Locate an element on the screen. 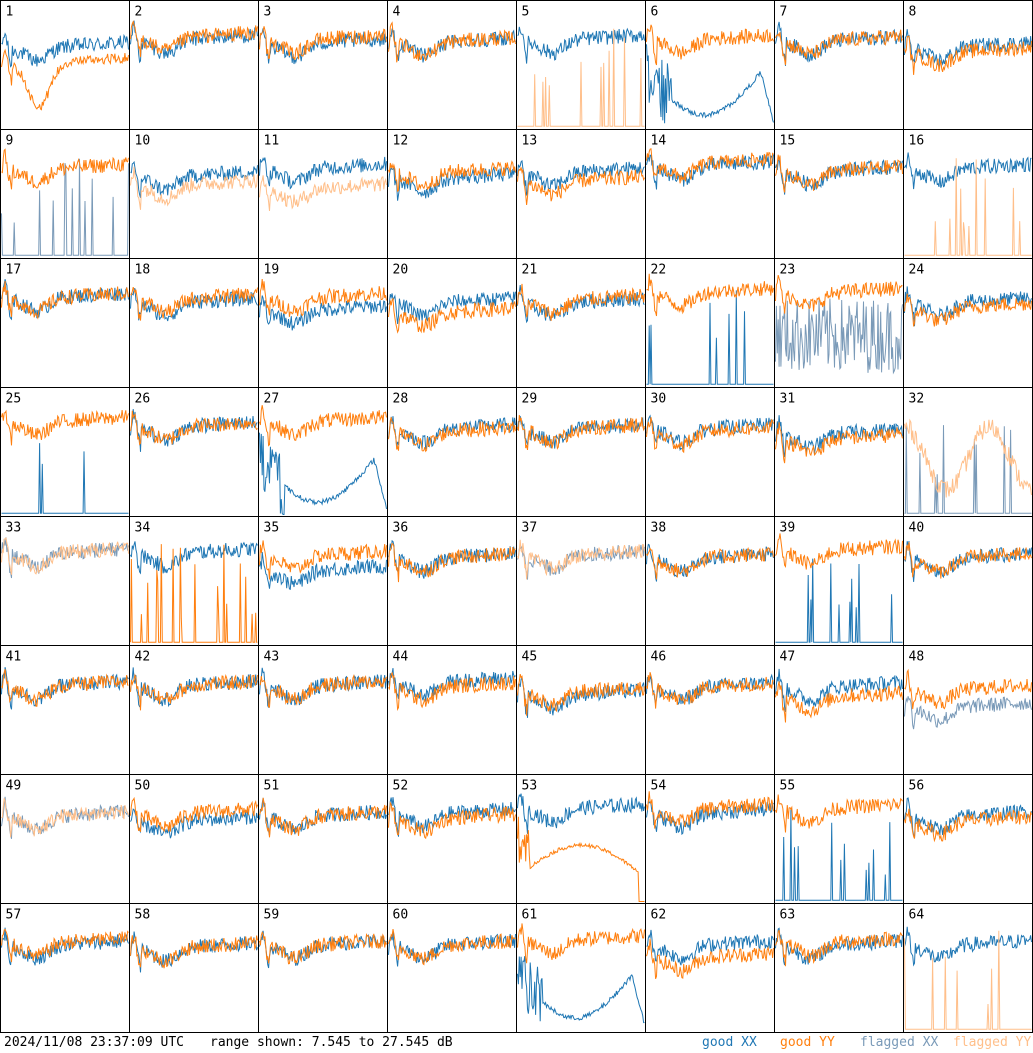 The height and width of the screenshot is (1053, 1033). tile-label: 18 is located at coordinates (143, 270).